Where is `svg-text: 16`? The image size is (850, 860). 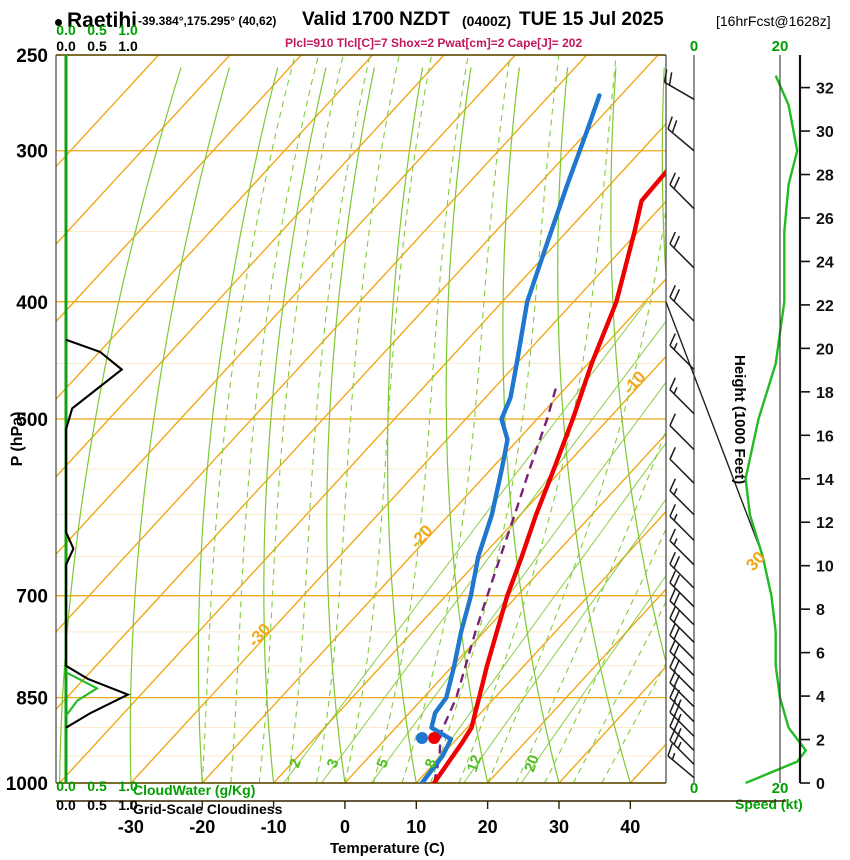
svg-text: 16 is located at coordinates (825, 436).